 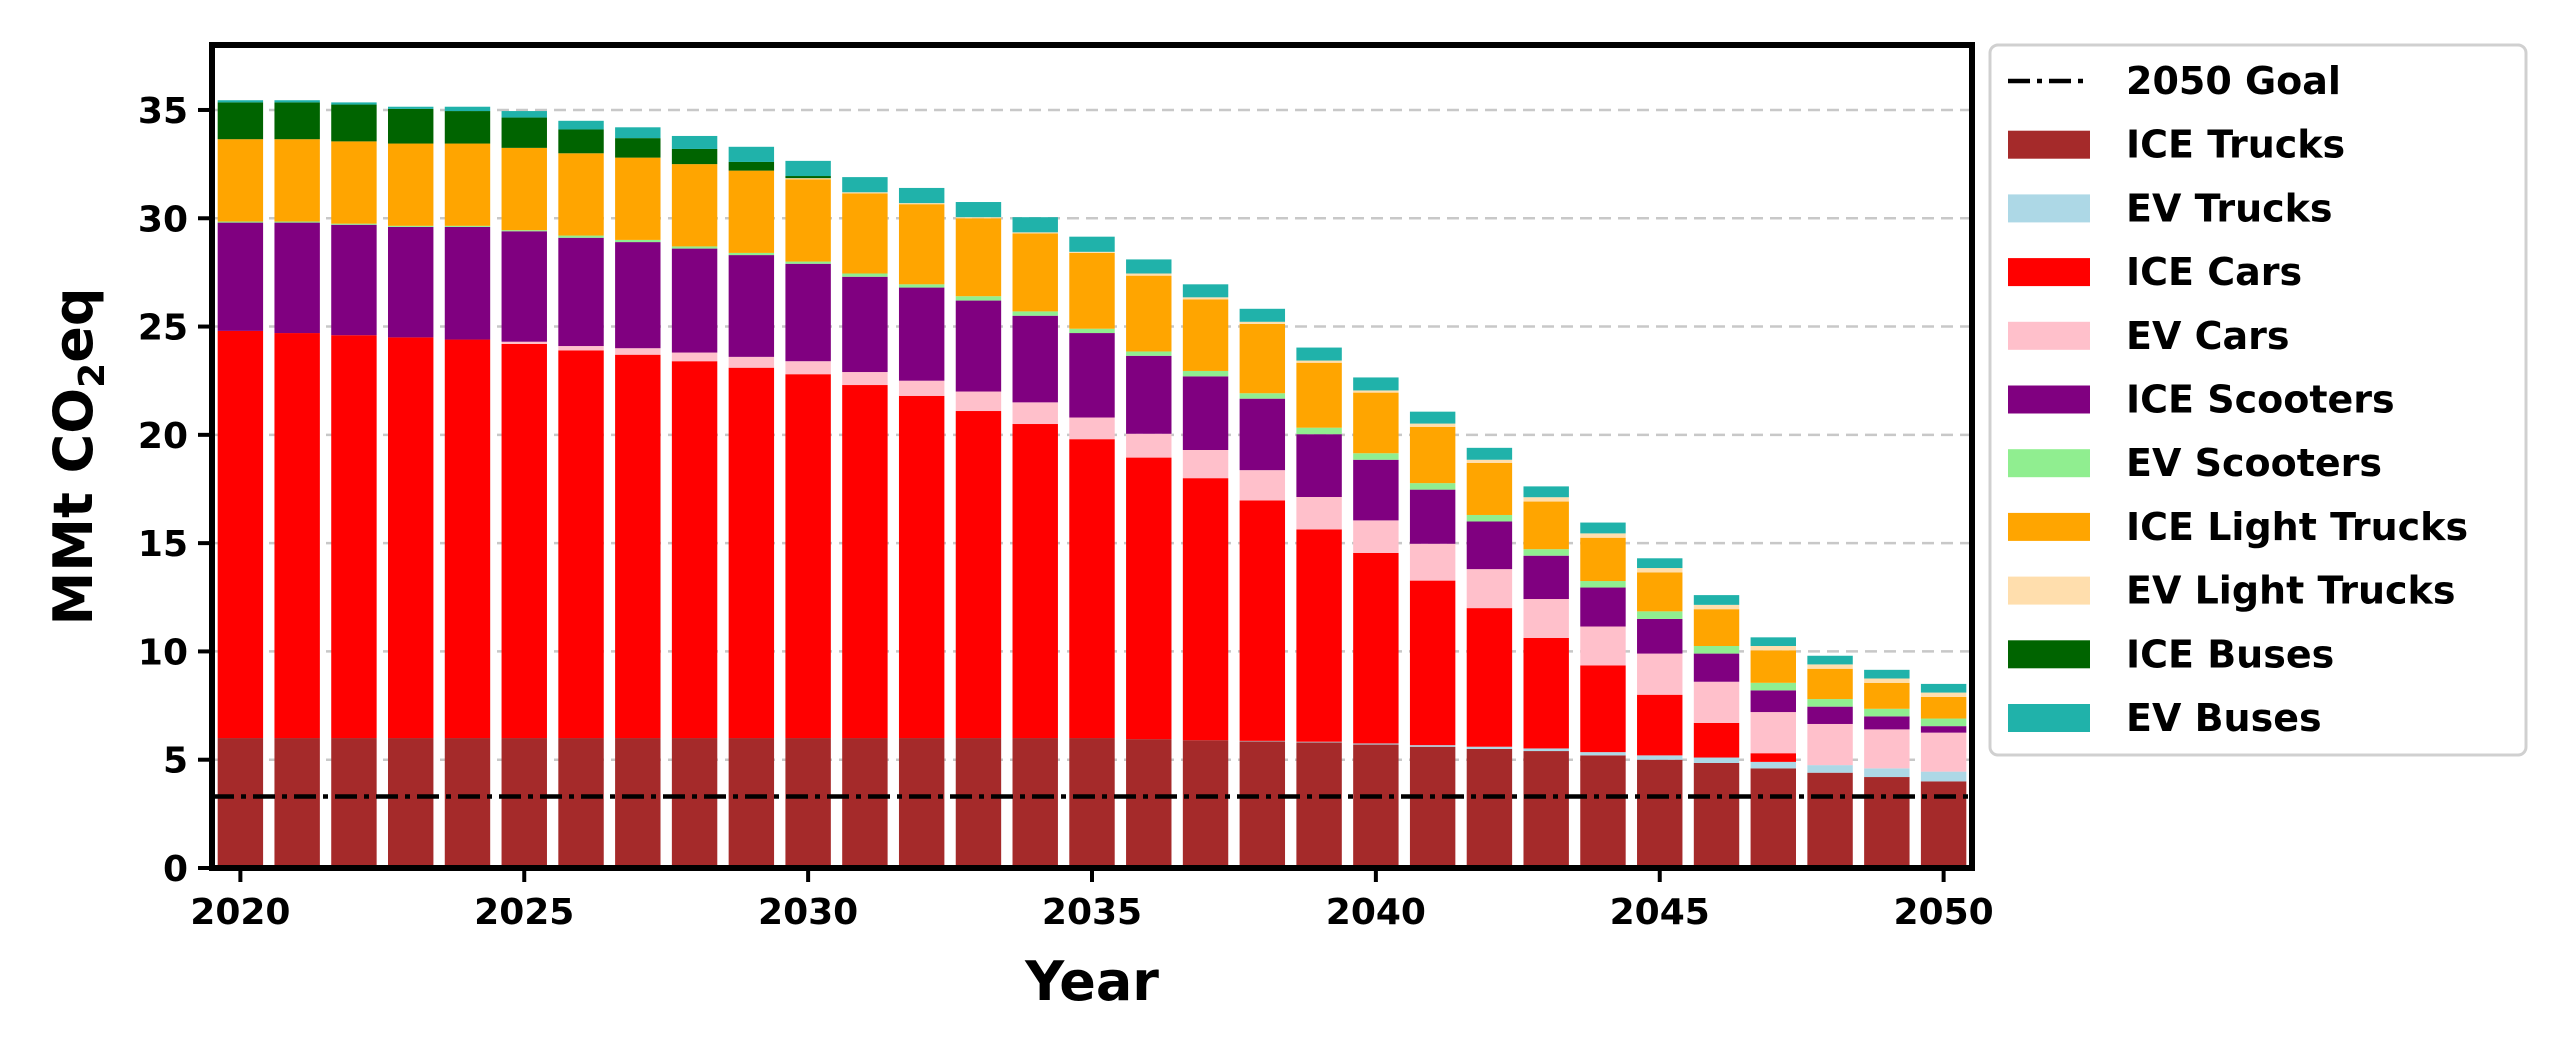 What do you see at coordinates (1944, 912) in the screenshot?
I see `x-tick-label: 2050` at bounding box center [1944, 912].